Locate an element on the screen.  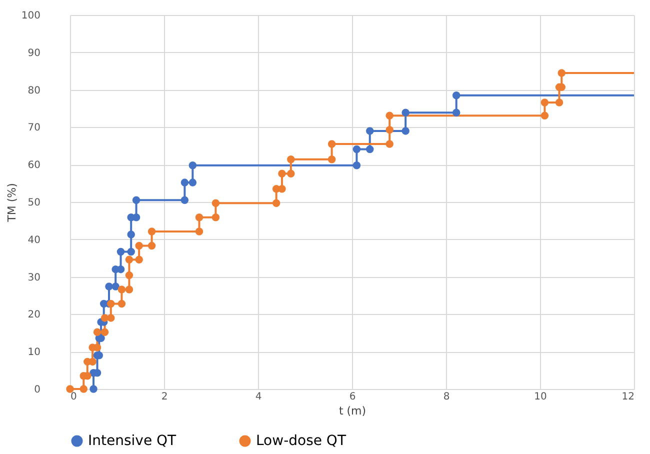
x-tick-label: 6 is located at coordinates (352, 397).